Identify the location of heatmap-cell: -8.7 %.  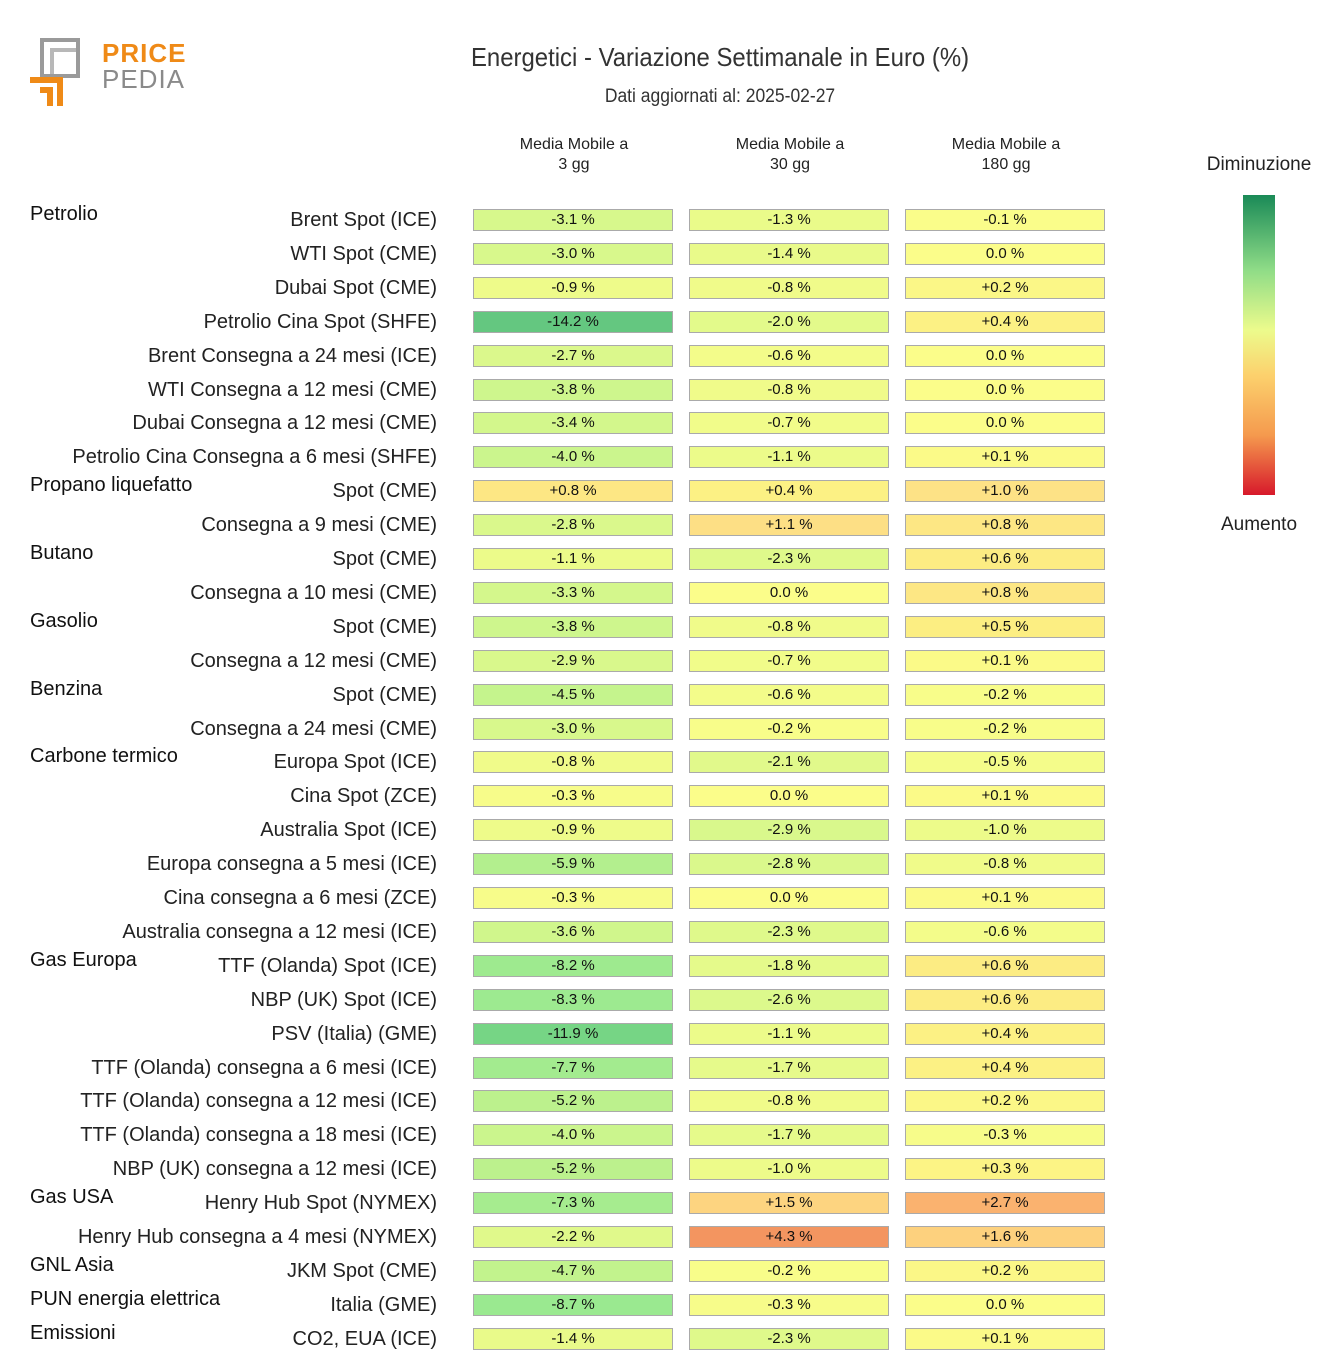
(573, 1304).